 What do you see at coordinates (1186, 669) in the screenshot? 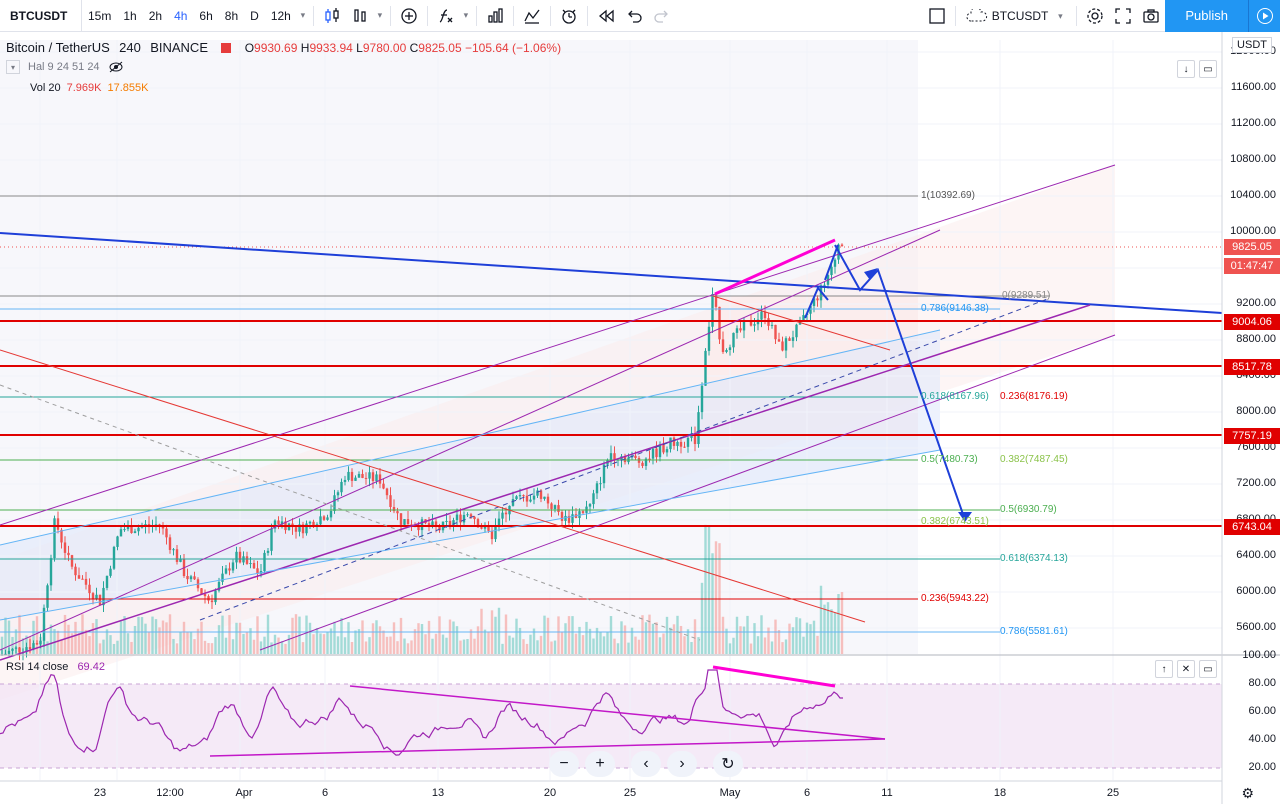
I see `close-icon: ✕` at bounding box center [1186, 669].